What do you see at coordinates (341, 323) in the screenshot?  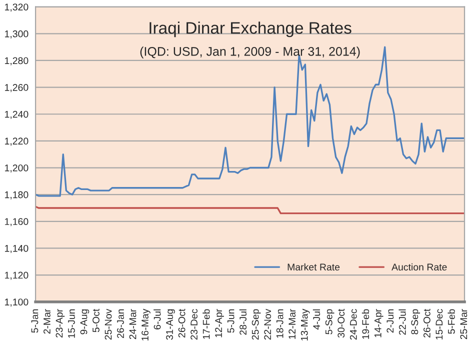 I see `x-tick-label: 30-Oct` at bounding box center [341, 323].